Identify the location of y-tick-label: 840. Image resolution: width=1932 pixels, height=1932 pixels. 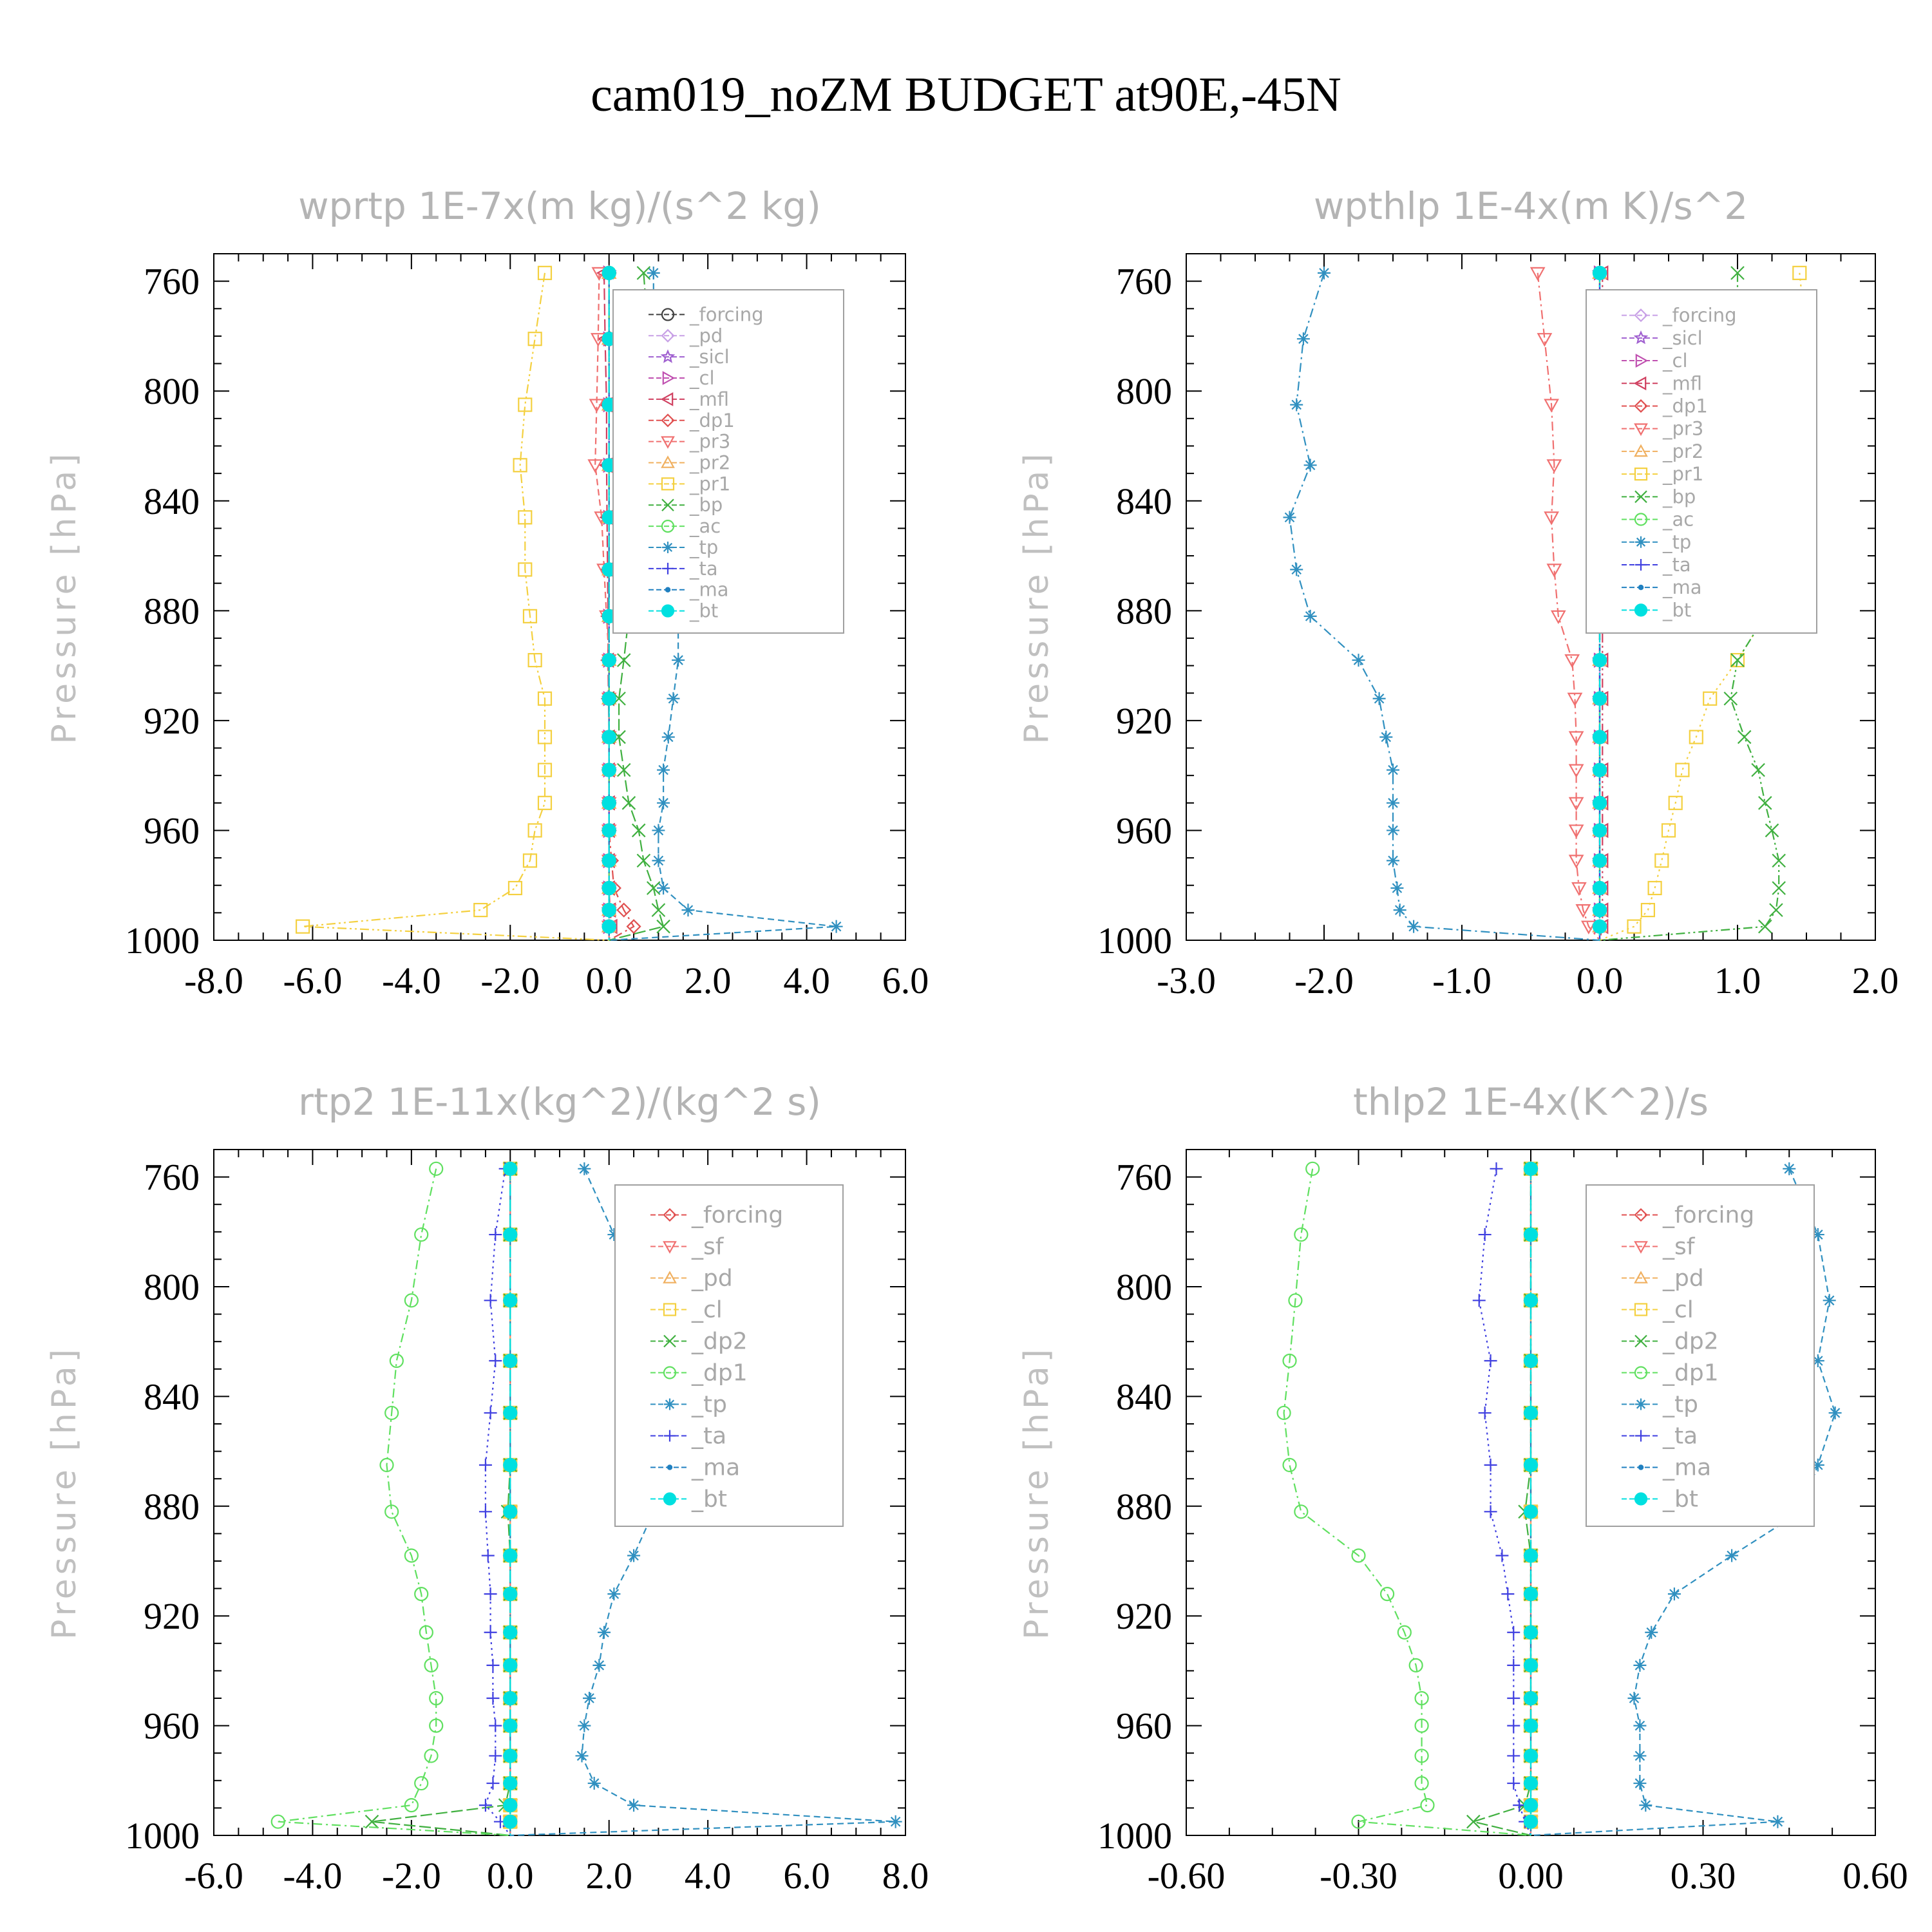
(172, 501).